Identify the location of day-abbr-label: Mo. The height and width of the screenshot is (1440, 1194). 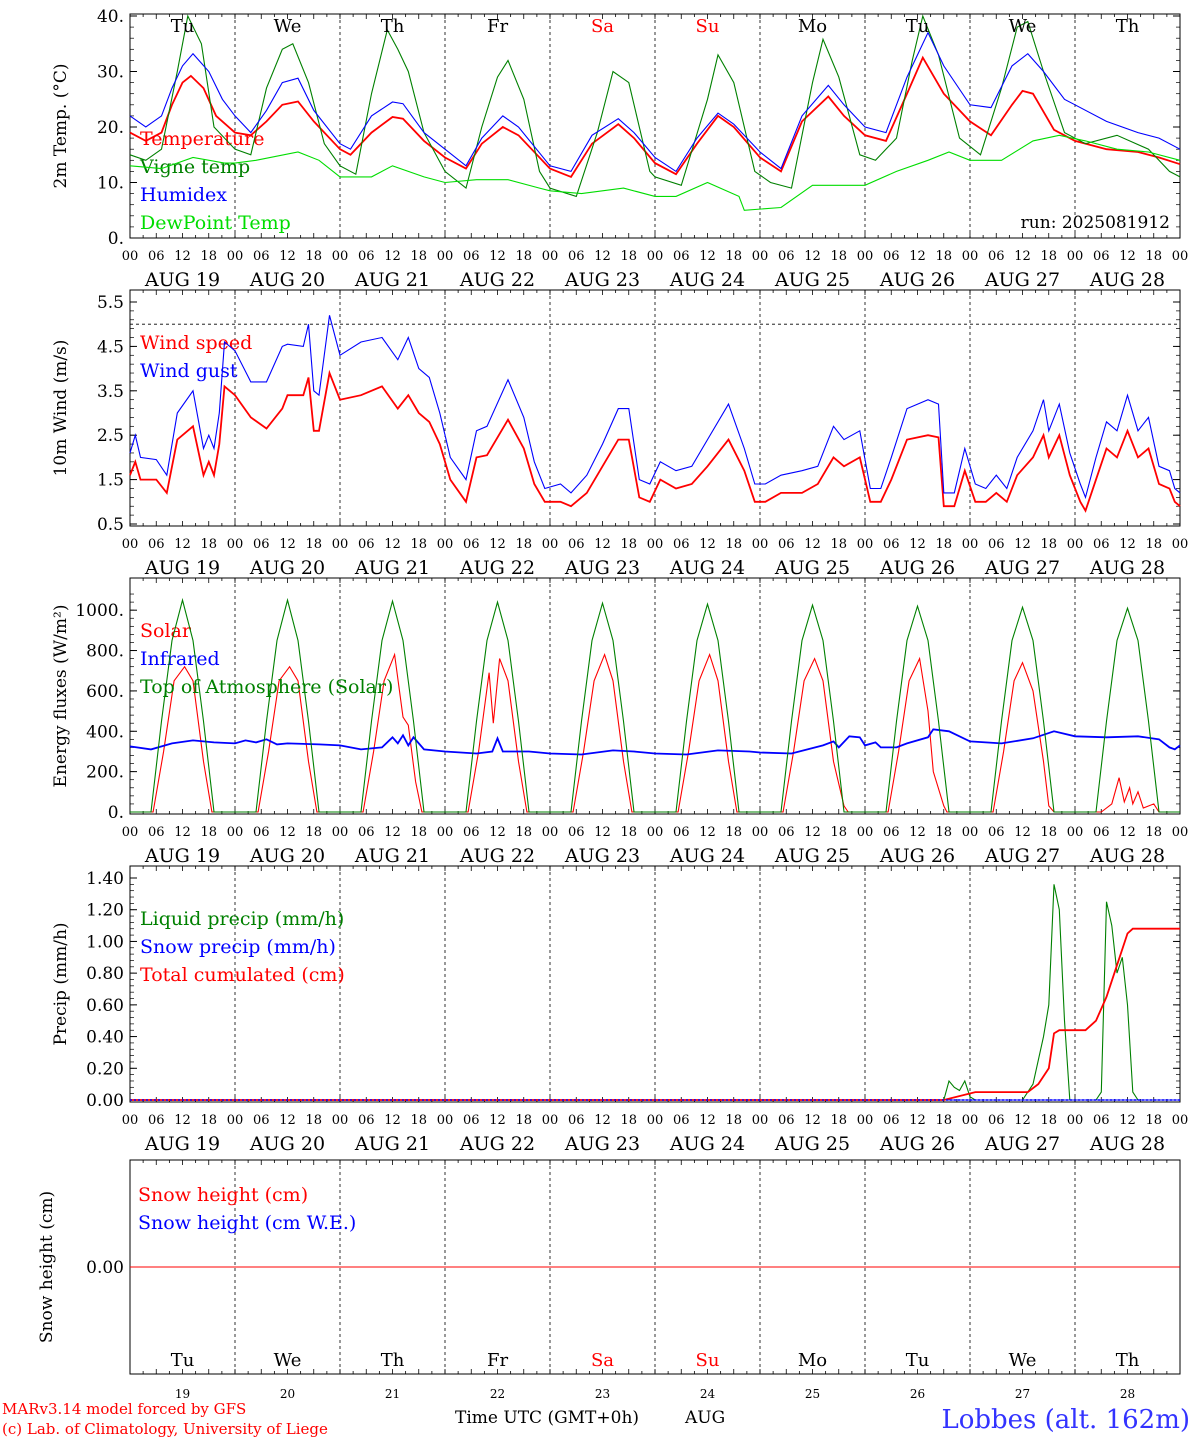
(812, 1360).